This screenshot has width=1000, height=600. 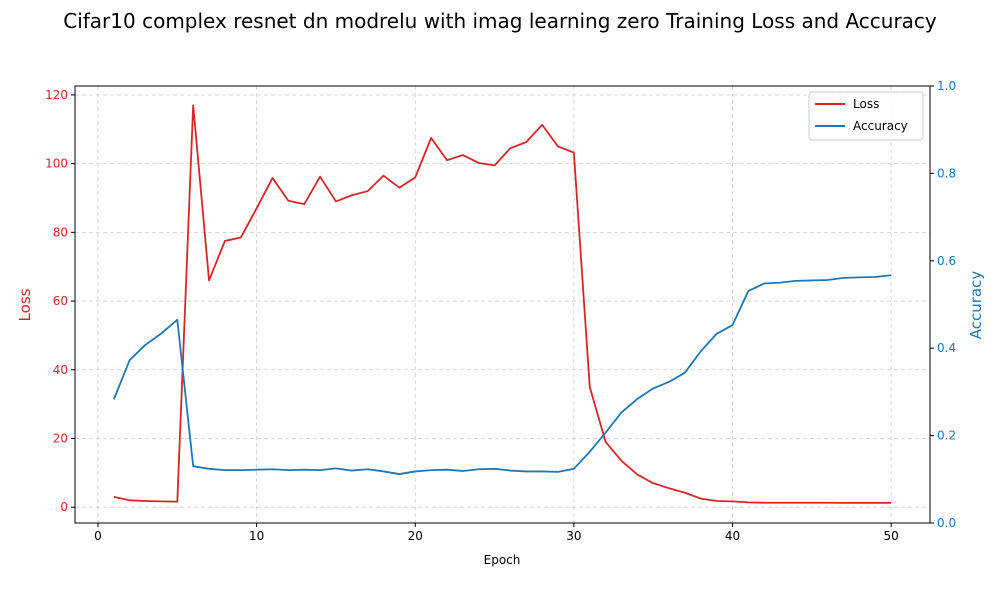 What do you see at coordinates (56, 95) in the screenshot?
I see `y-left-tick-label: 120` at bounding box center [56, 95].